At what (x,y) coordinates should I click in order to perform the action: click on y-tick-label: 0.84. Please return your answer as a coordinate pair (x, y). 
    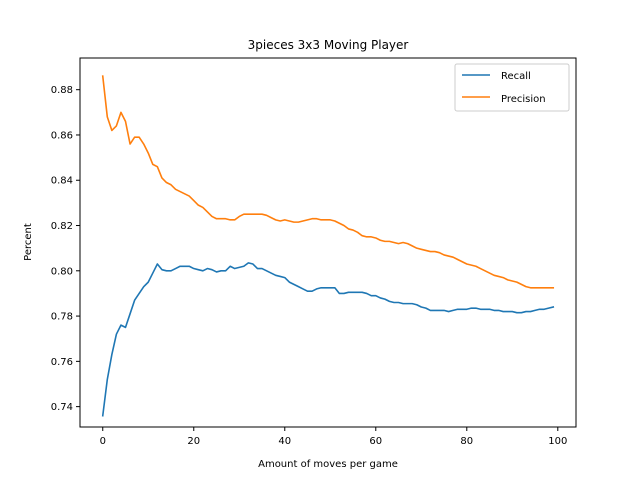
    Looking at the image, I should click on (62, 181).